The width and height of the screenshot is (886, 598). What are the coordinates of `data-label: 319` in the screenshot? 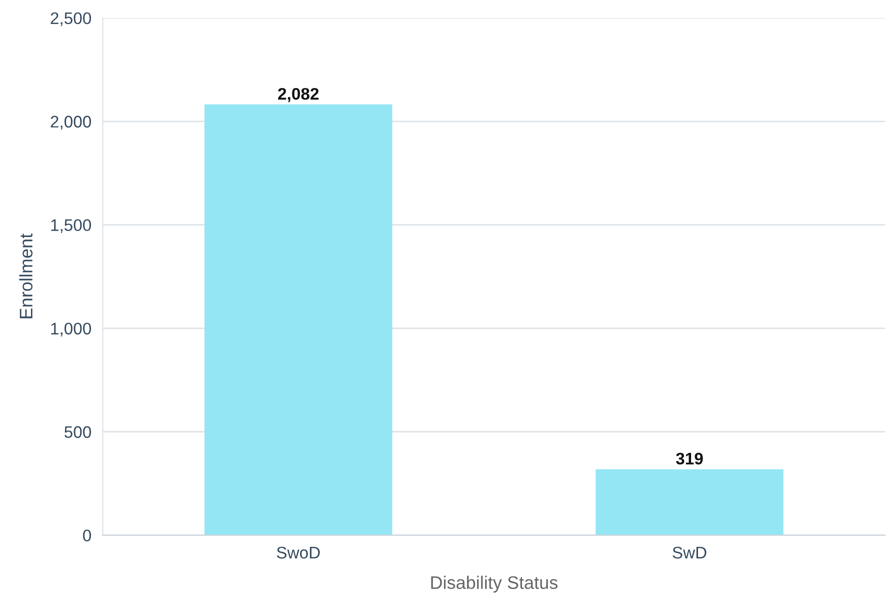 It's located at (689, 458).